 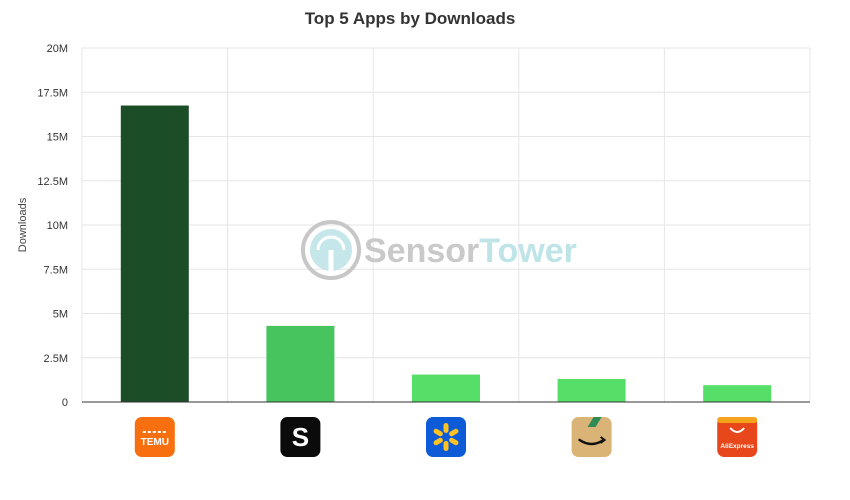 What do you see at coordinates (300, 363) in the screenshot?
I see `bar-shein` at bounding box center [300, 363].